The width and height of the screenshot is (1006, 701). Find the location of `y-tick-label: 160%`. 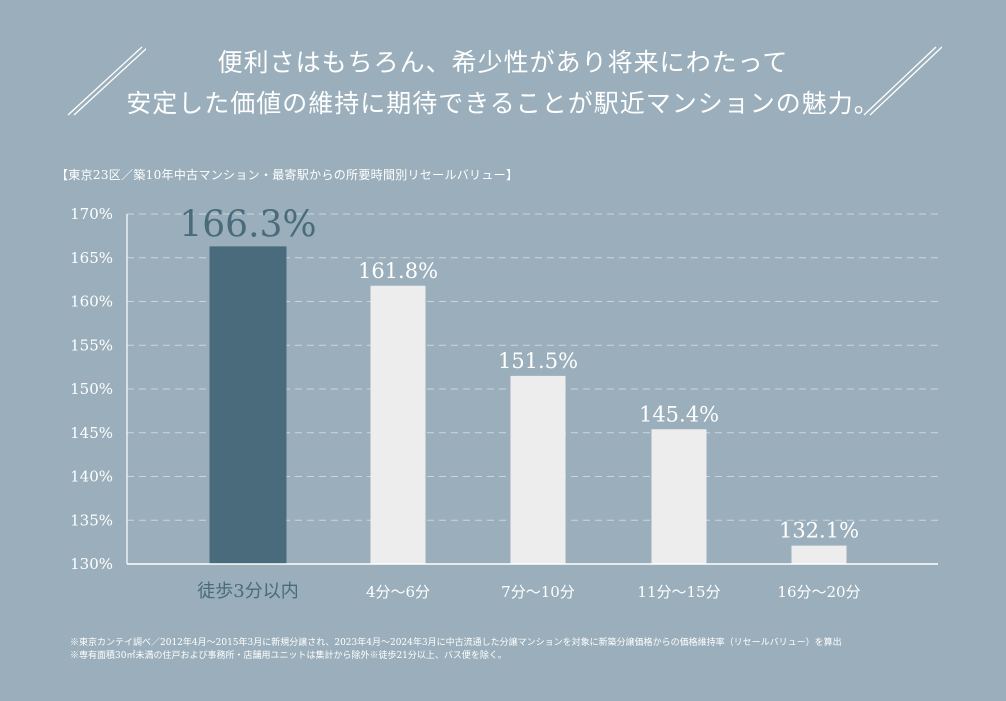

y-tick-label: 160% is located at coordinates (91, 302).